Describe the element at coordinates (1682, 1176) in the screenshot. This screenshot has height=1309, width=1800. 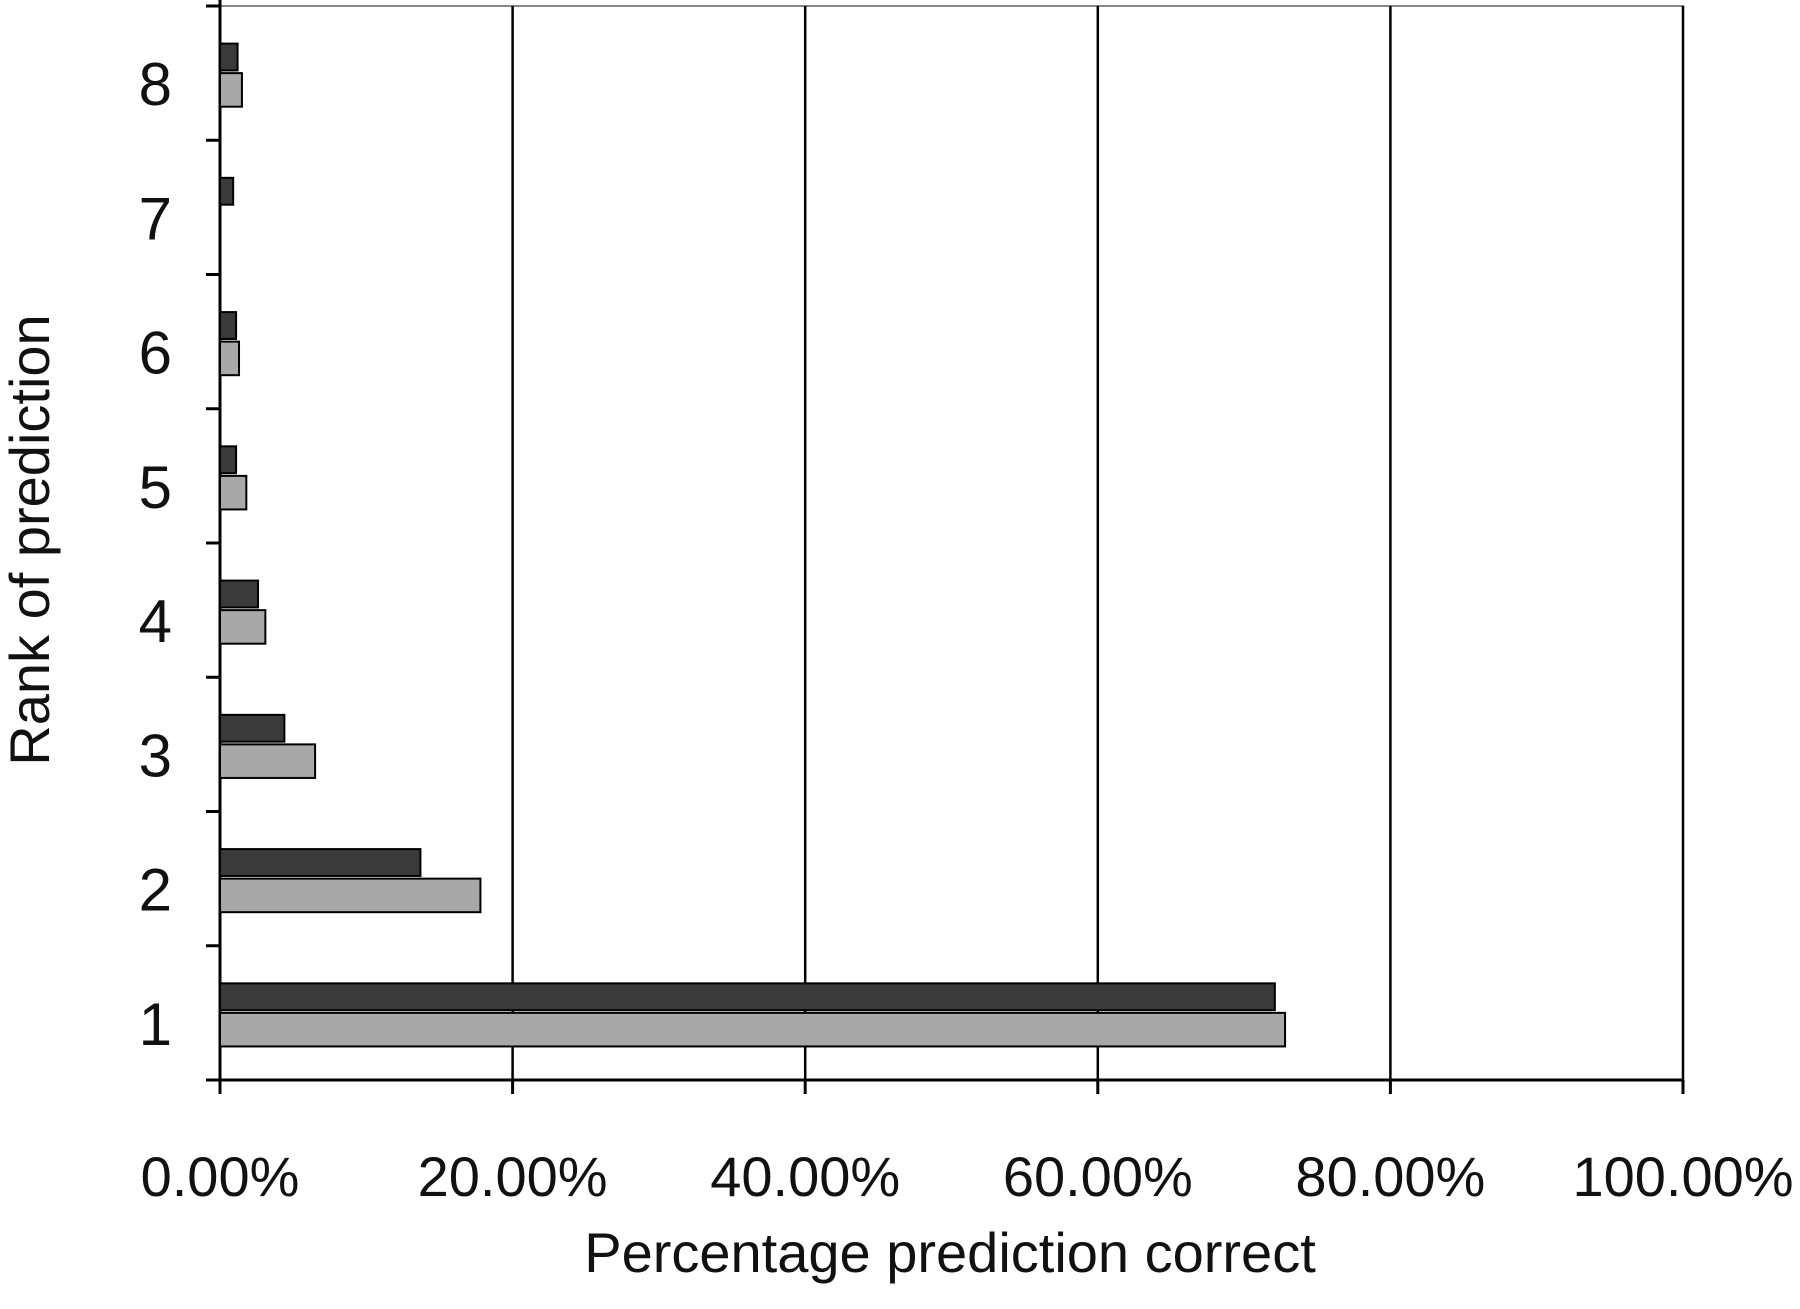
I see `x-tick-label: 100.00%` at that location.